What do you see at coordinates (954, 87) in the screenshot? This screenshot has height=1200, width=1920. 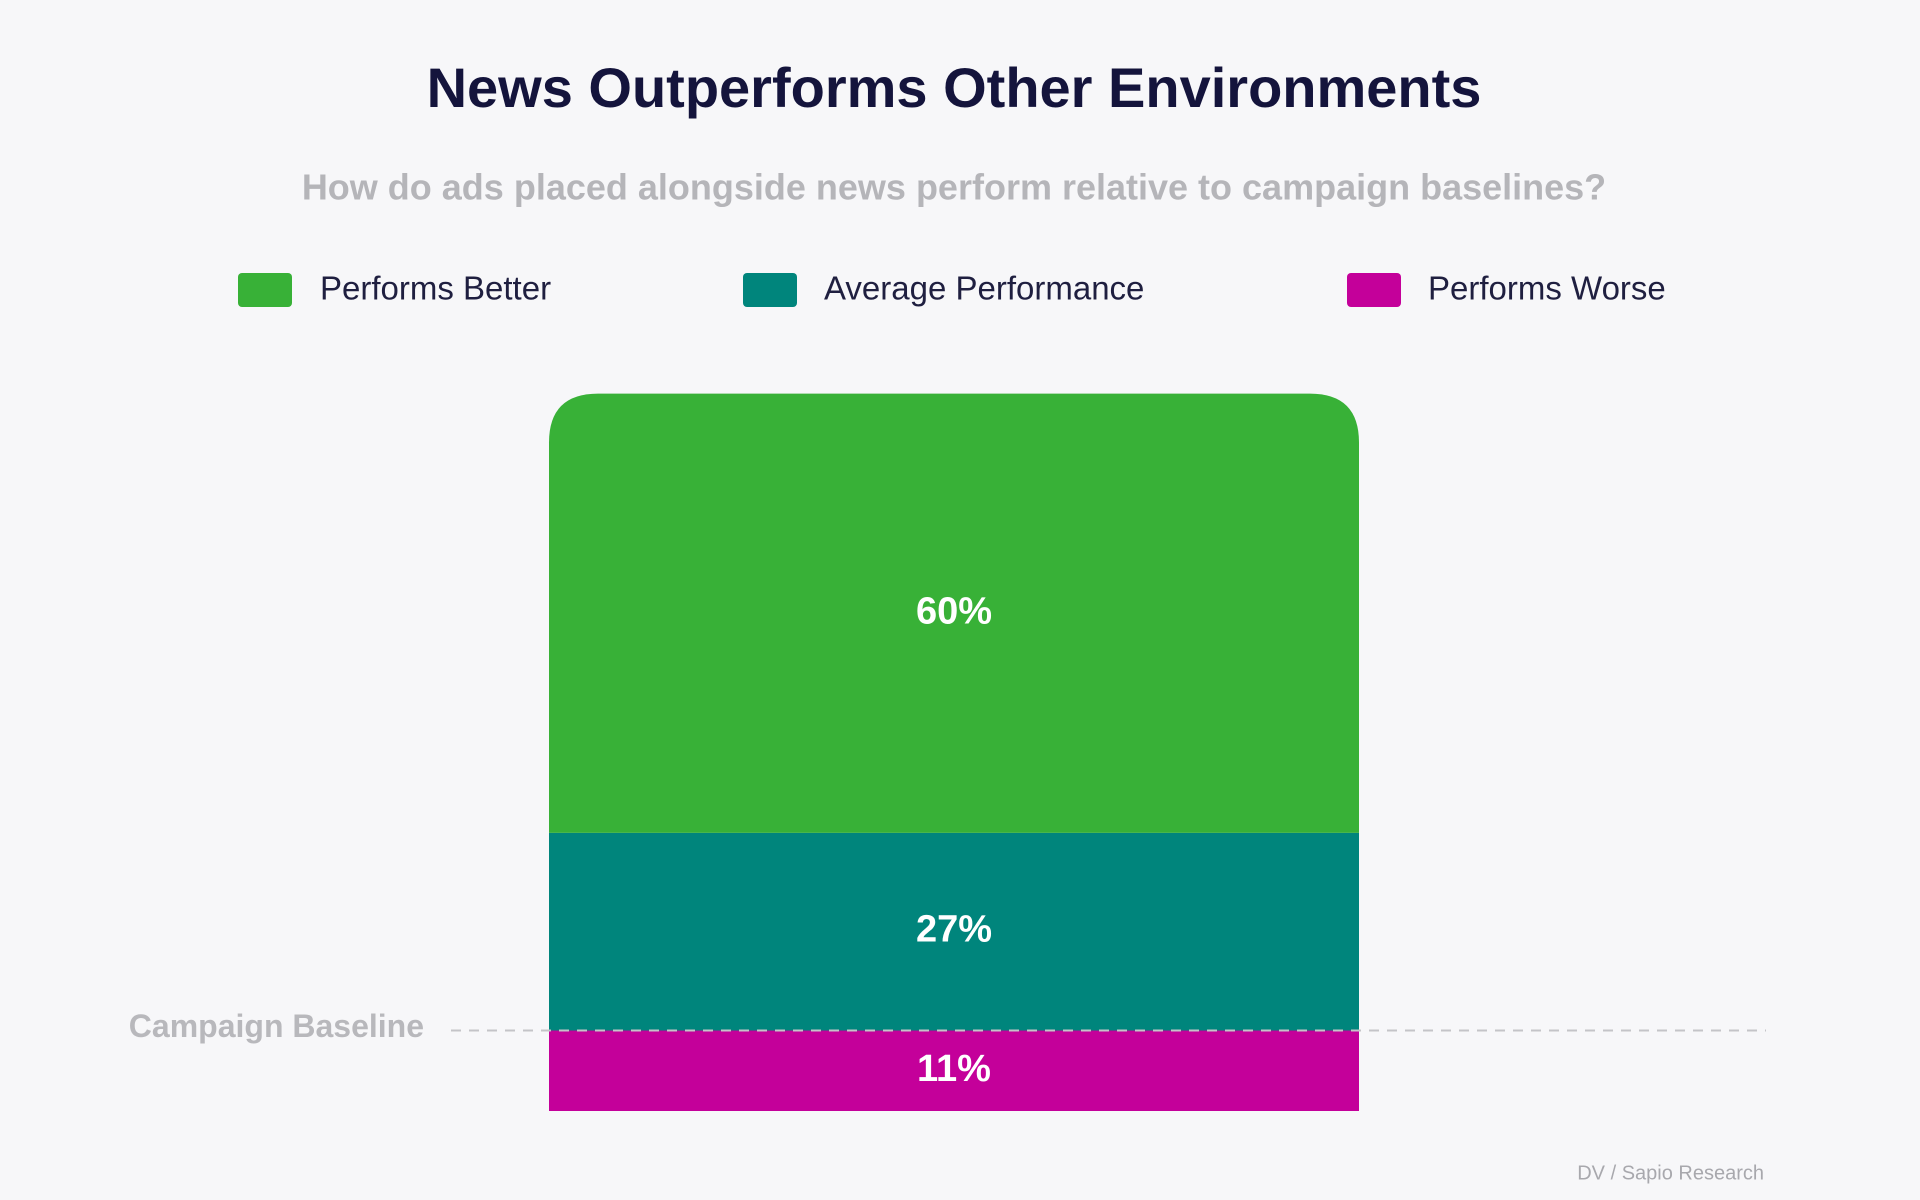 I see `chart-title: News Outperforms Other Environments` at bounding box center [954, 87].